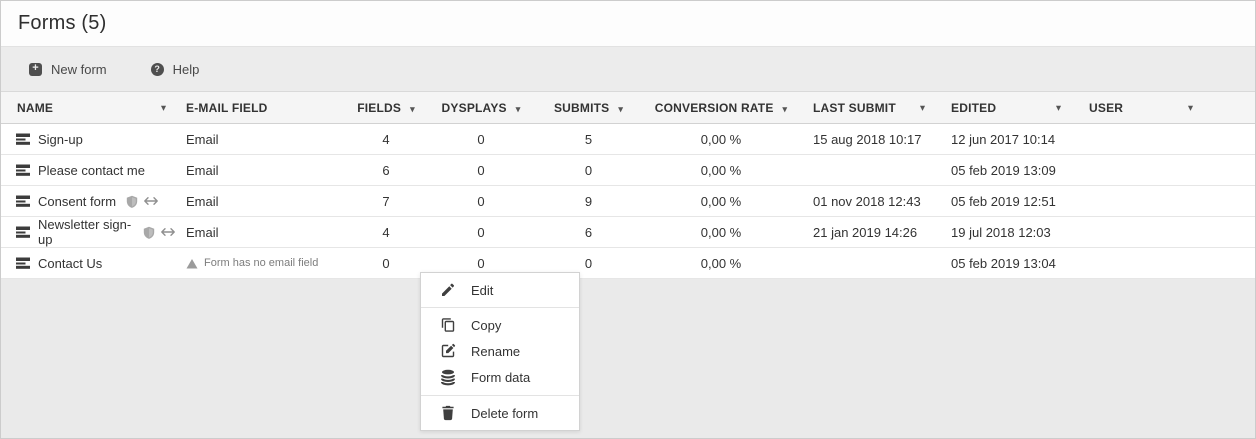  What do you see at coordinates (500, 413) in the screenshot?
I see `menu-item-delete-form: Delete form` at bounding box center [500, 413].